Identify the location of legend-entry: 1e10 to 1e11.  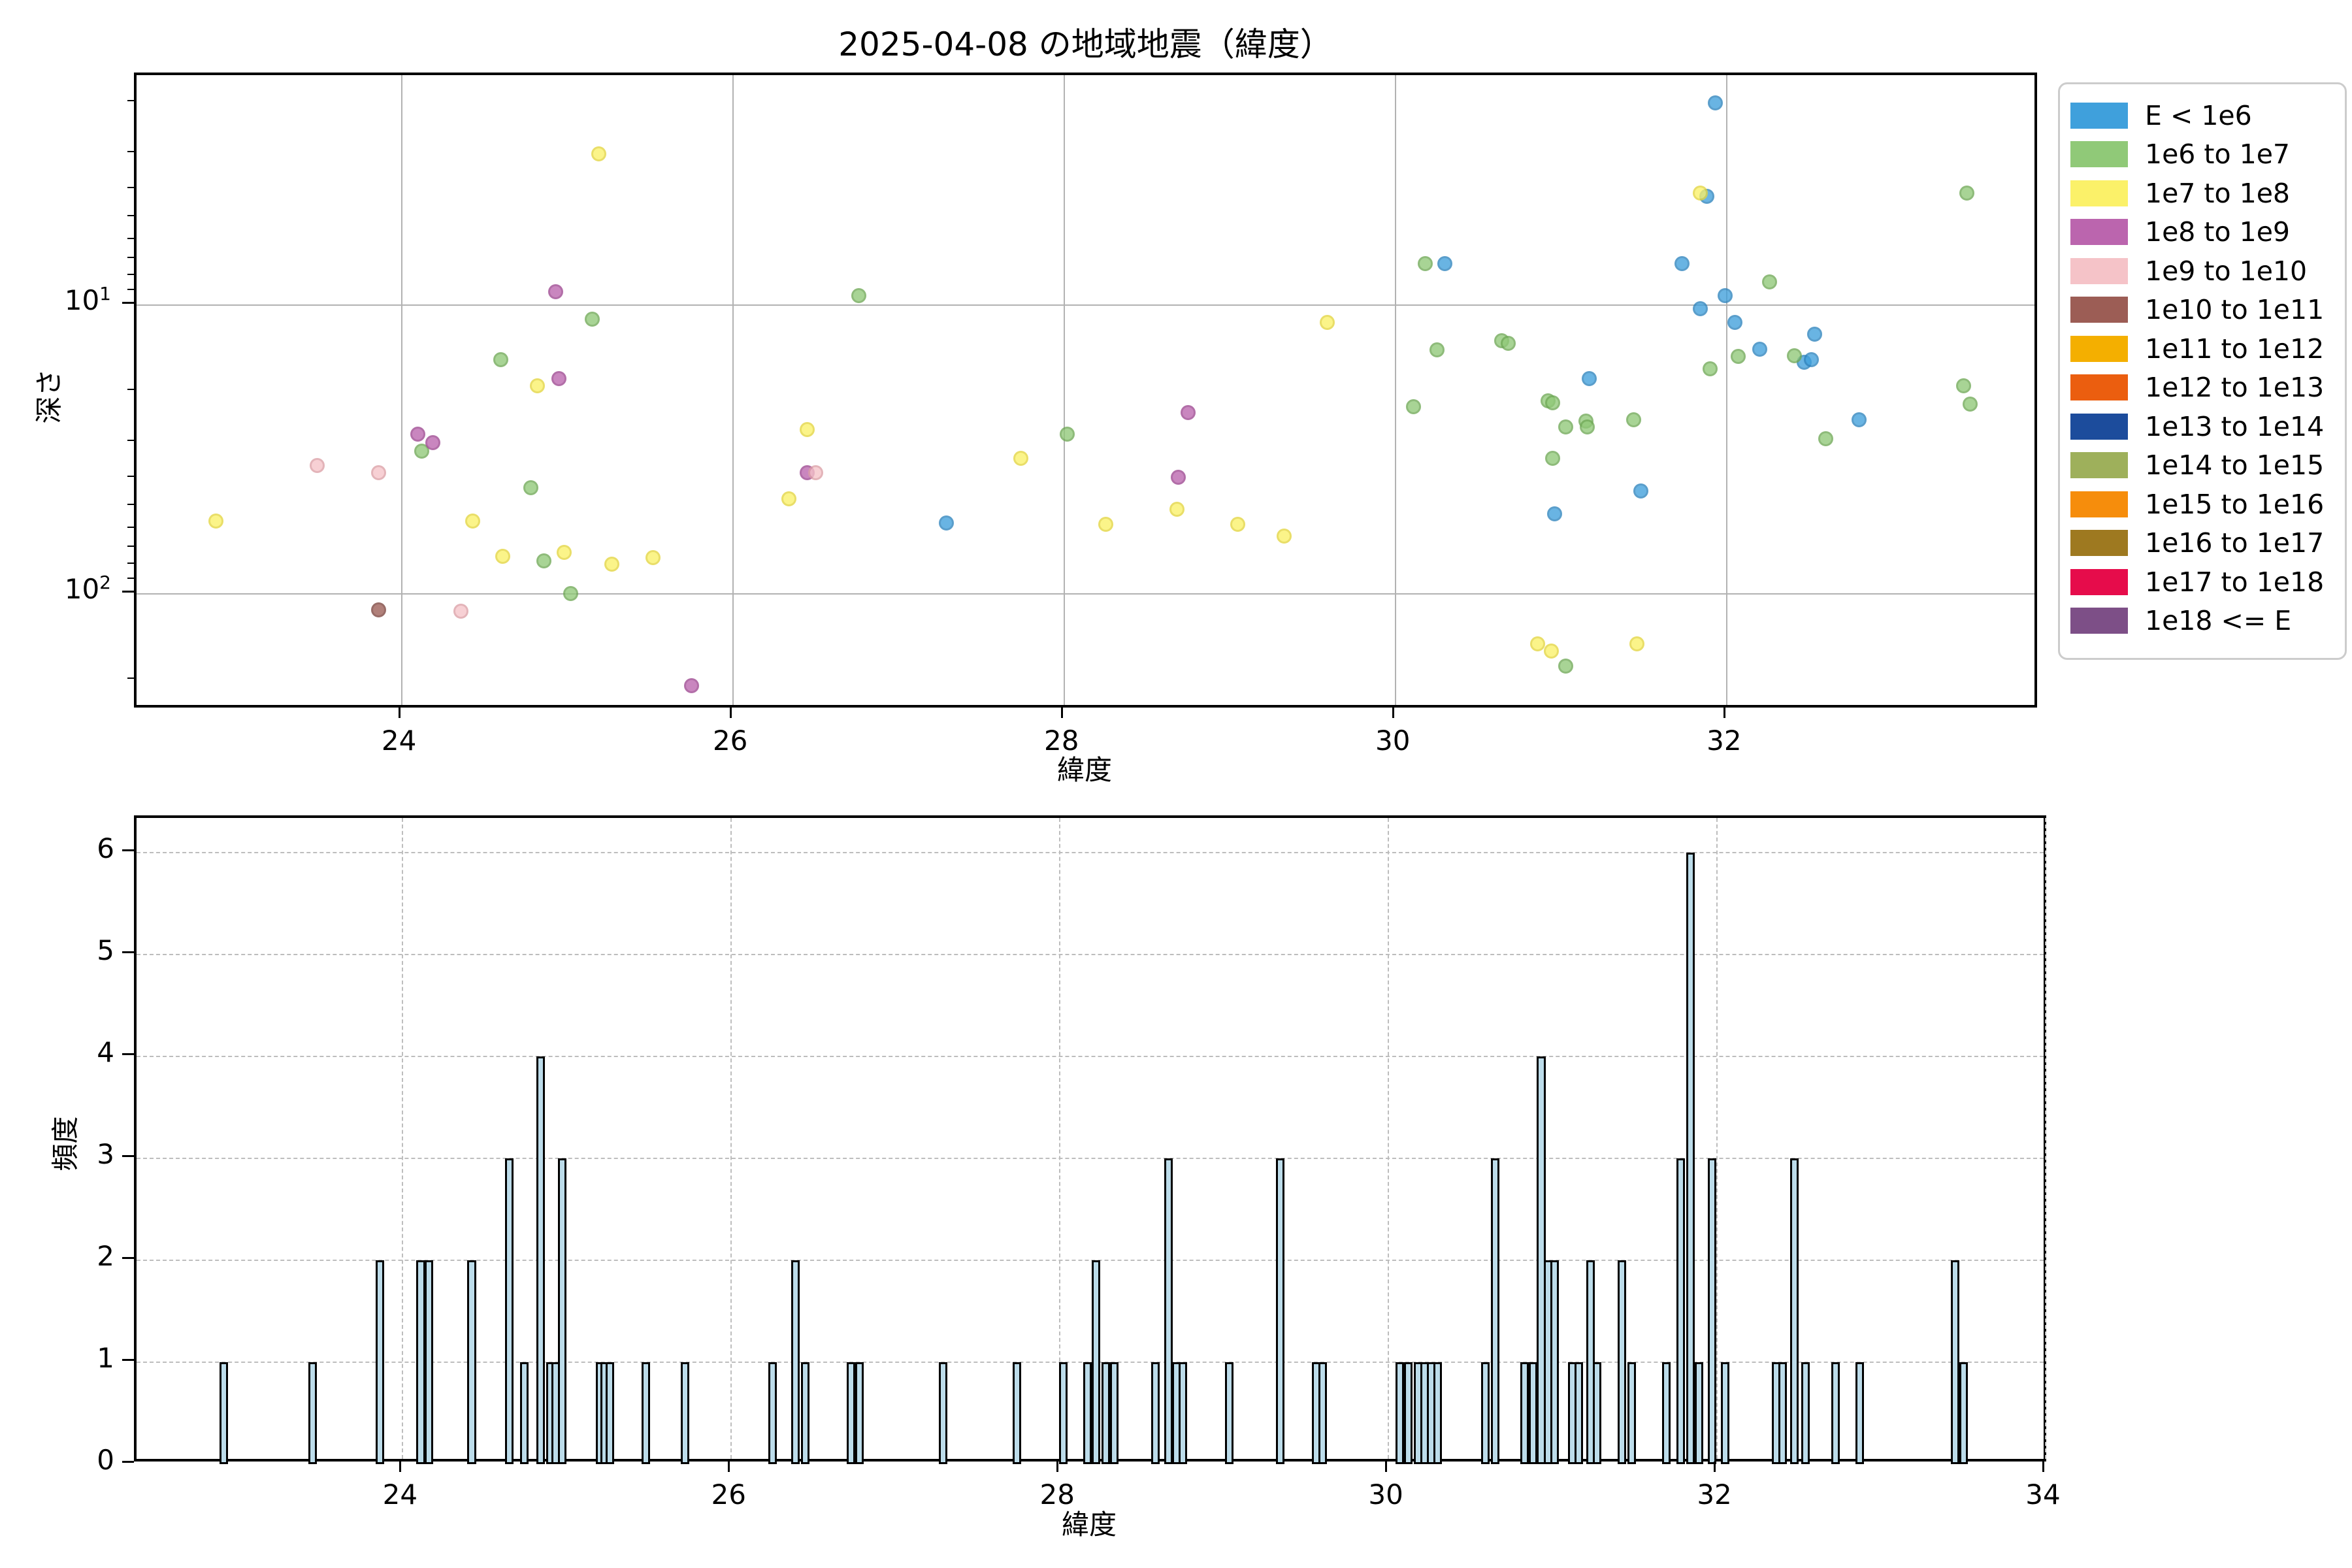
(2207, 310).